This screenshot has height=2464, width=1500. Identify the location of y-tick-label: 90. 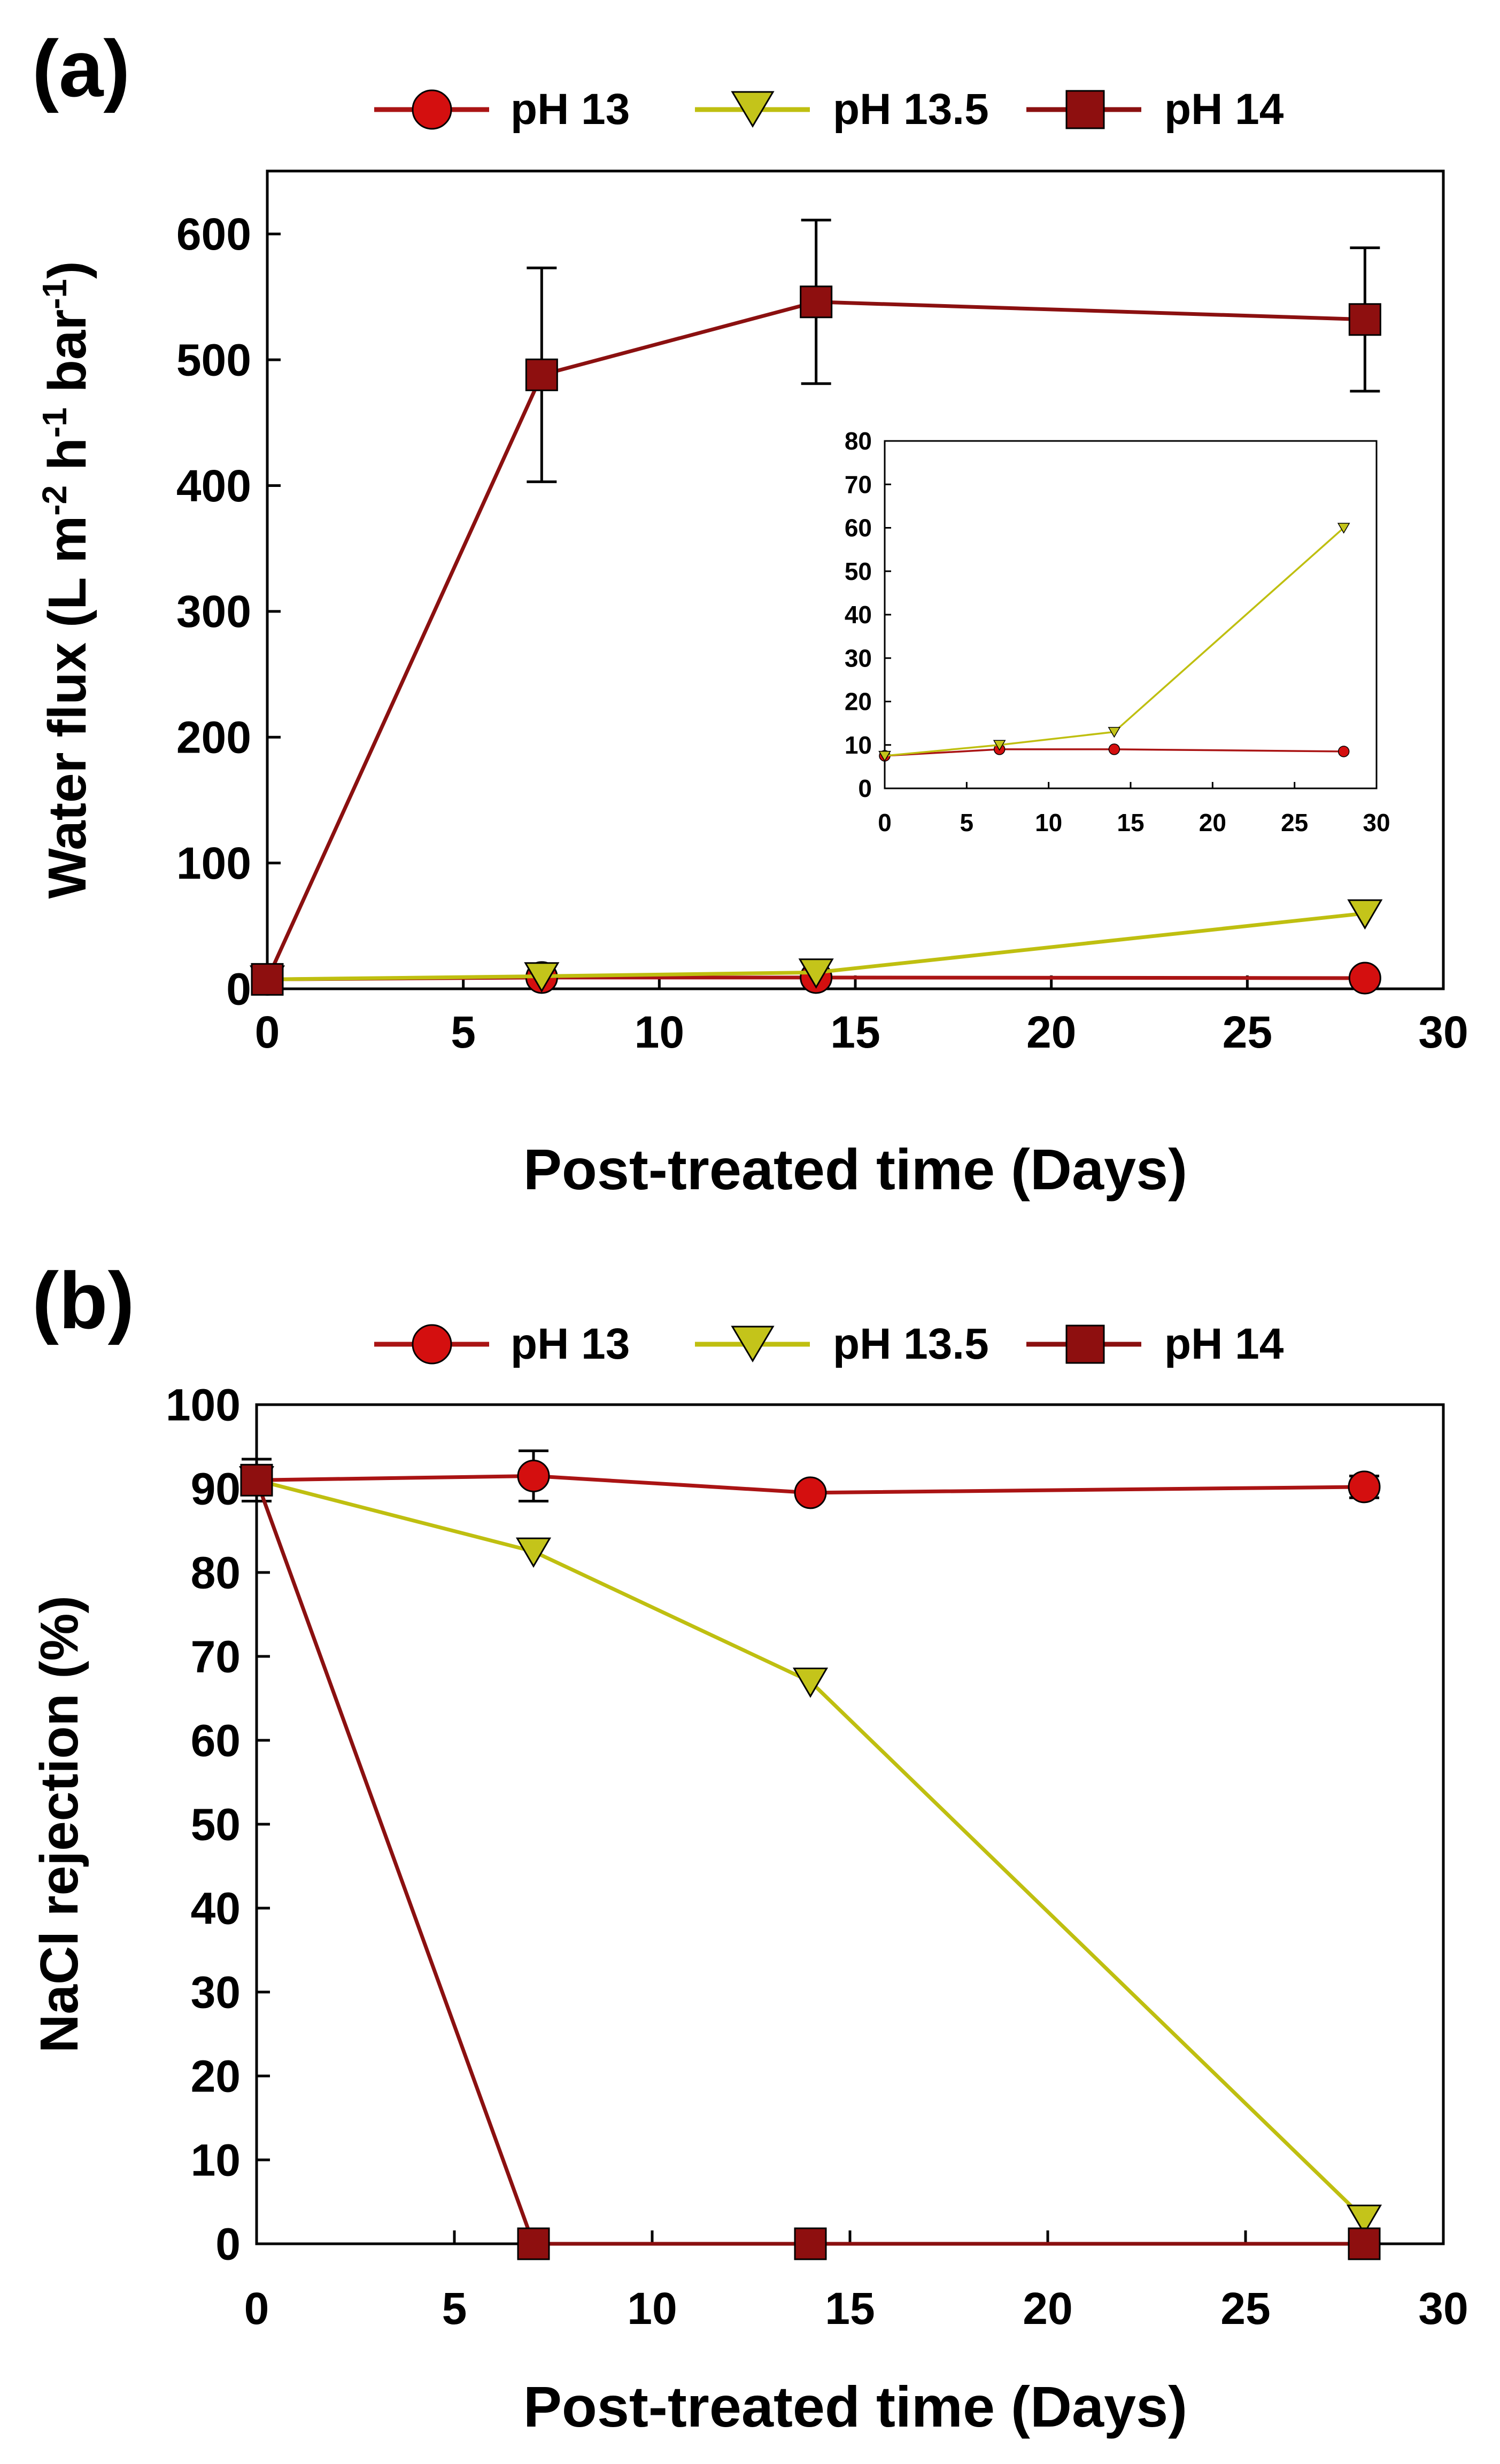
(216, 1488).